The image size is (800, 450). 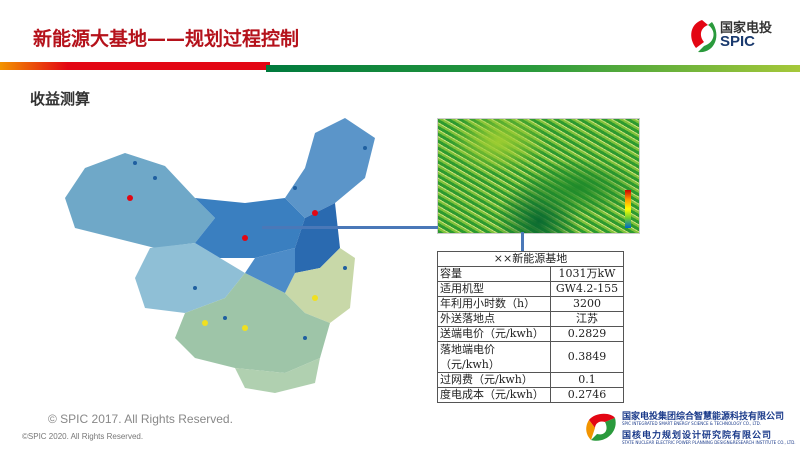 What do you see at coordinates (166, 39) in the screenshot?
I see `page-title: 新能源大基地——规划过程控制` at bounding box center [166, 39].